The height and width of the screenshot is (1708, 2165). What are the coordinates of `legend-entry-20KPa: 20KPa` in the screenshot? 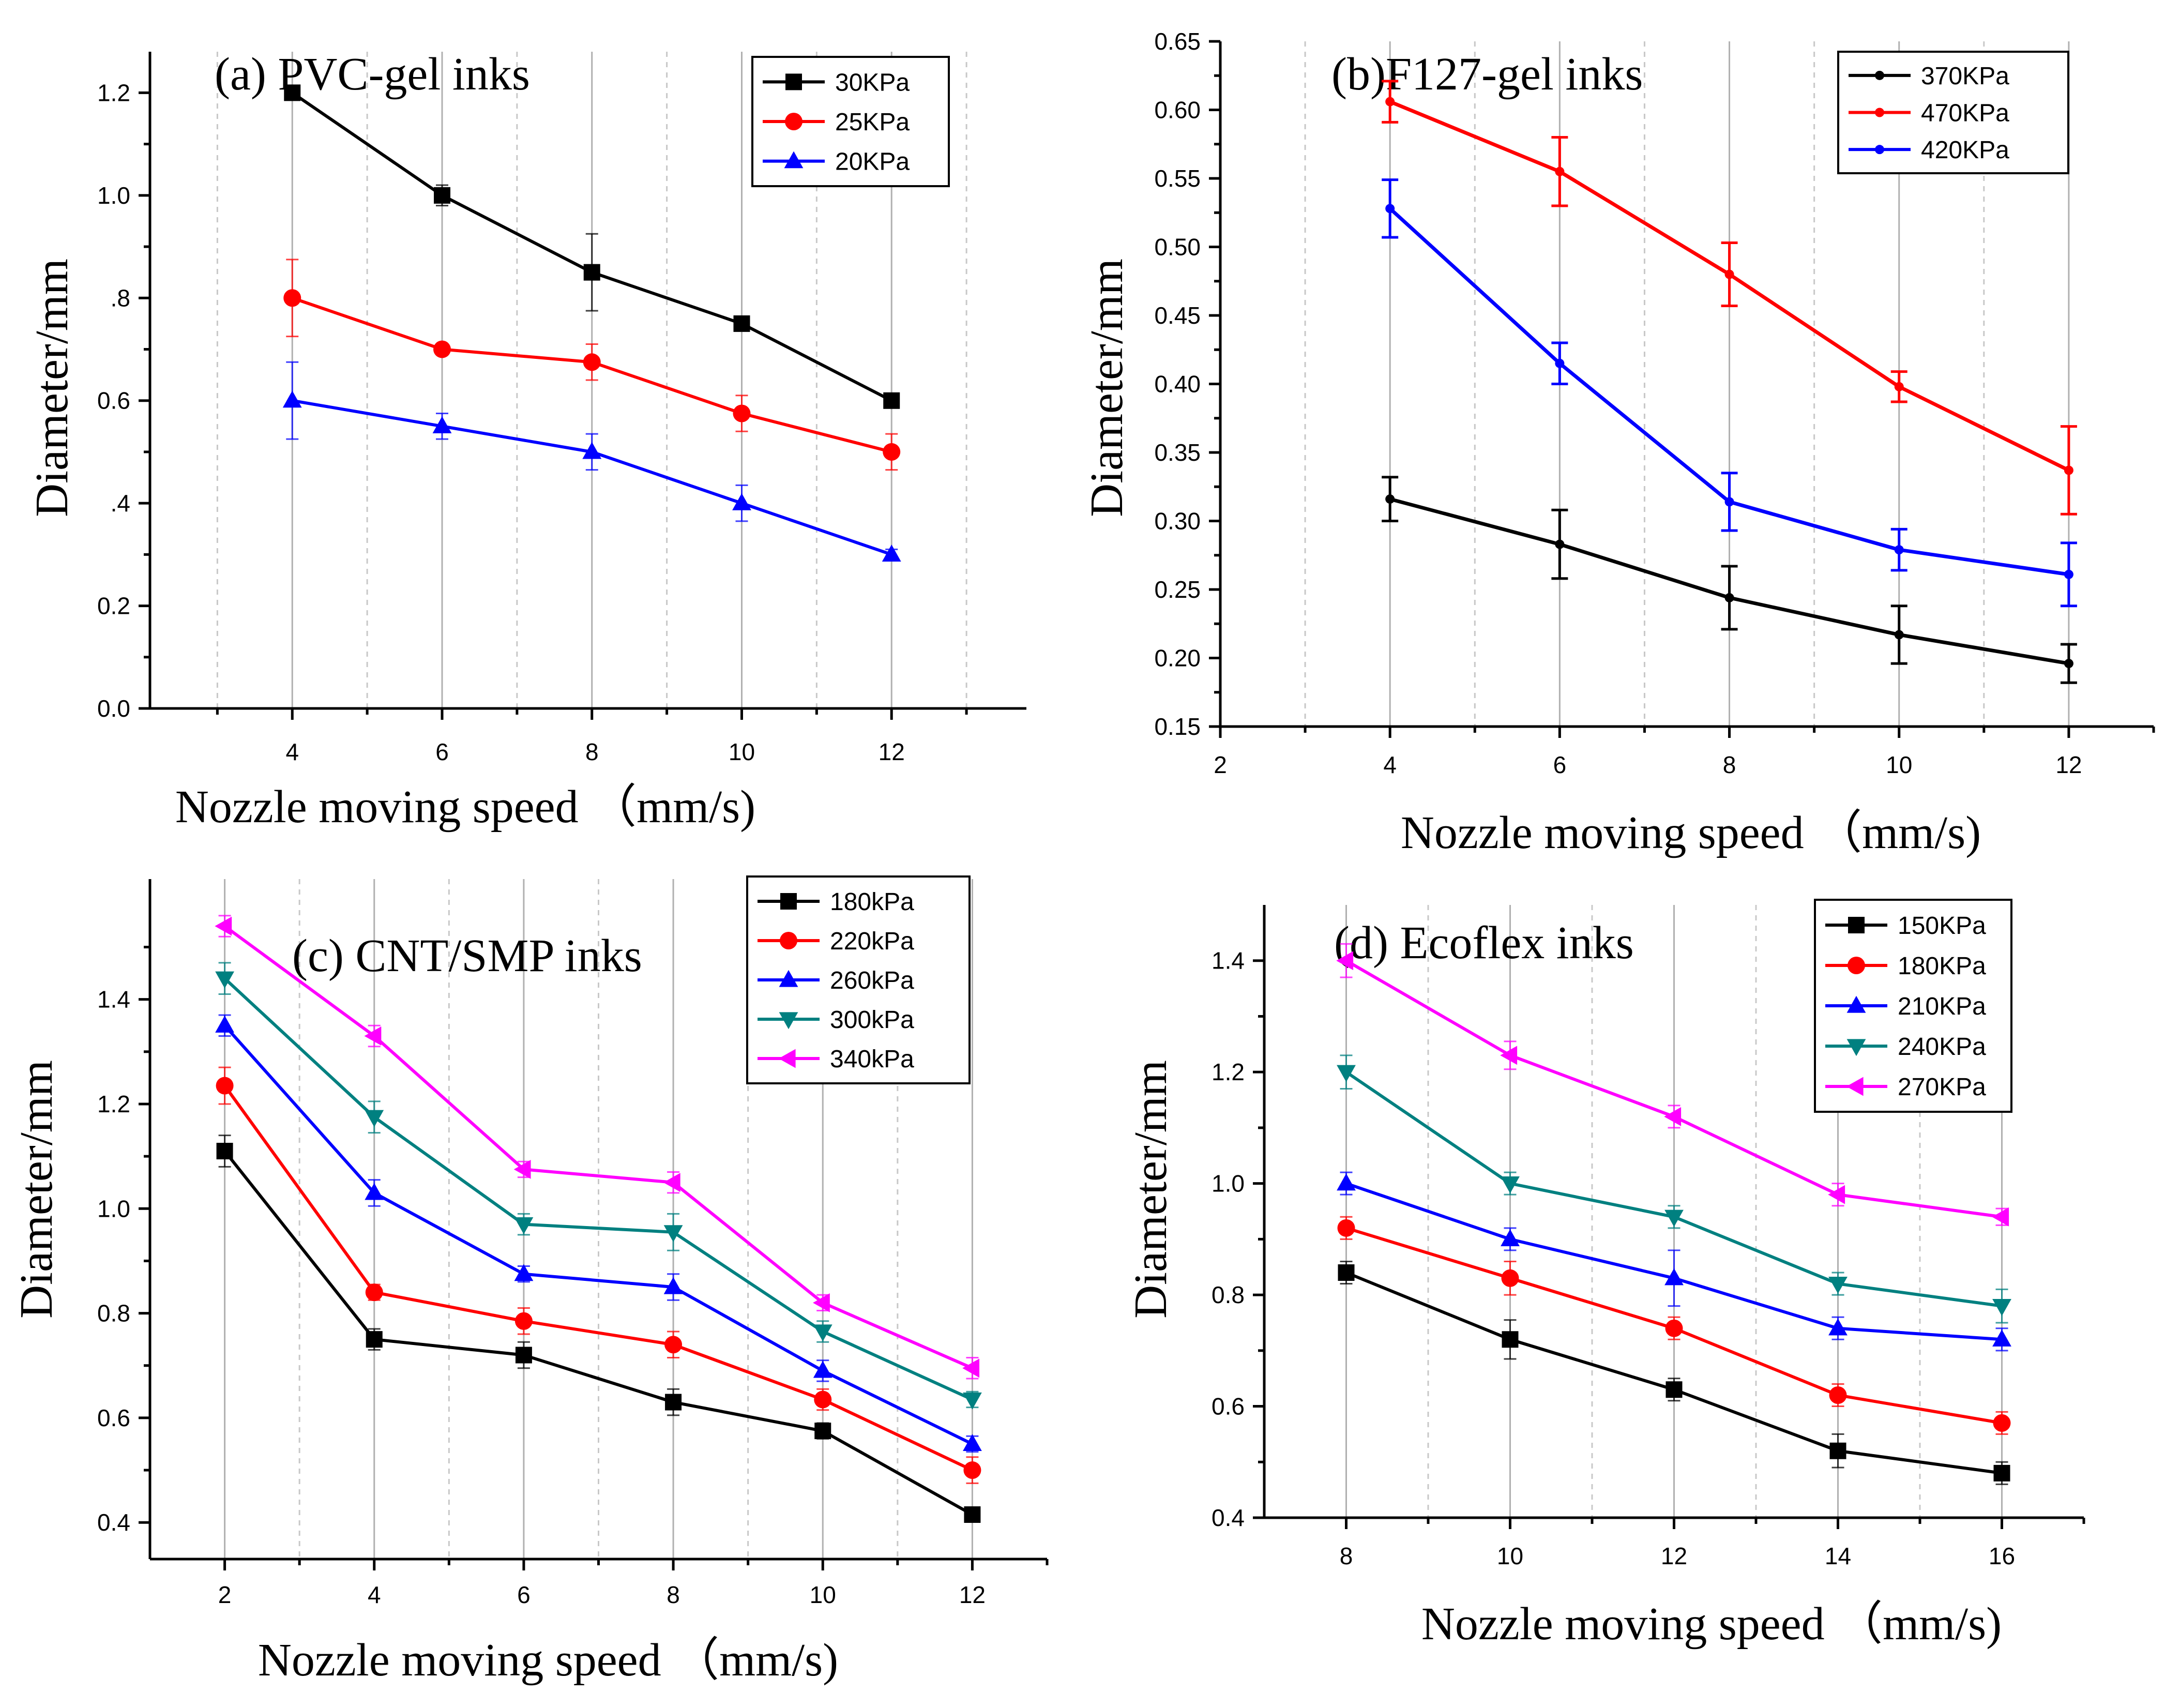 It's located at (836, 162).